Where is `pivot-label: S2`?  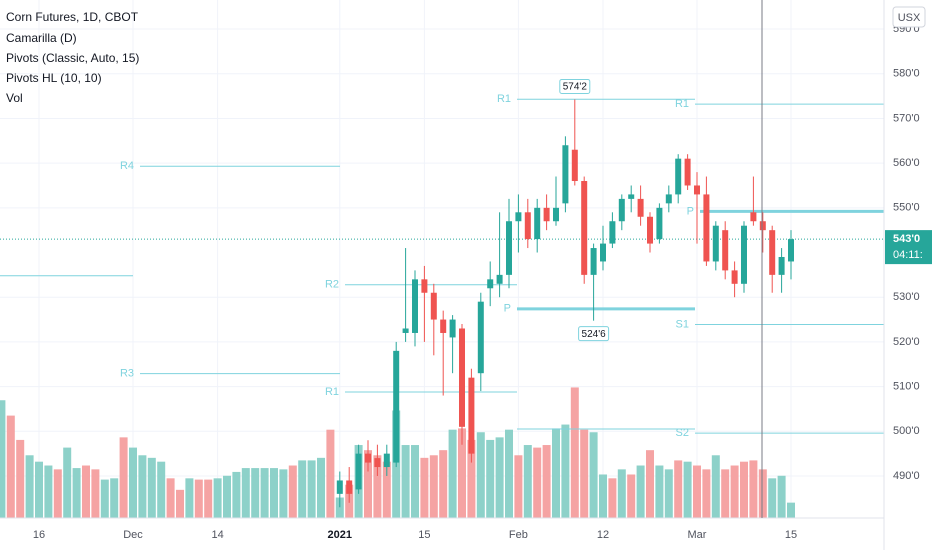 pivot-label: S2 is located at coordinates (682, 433).